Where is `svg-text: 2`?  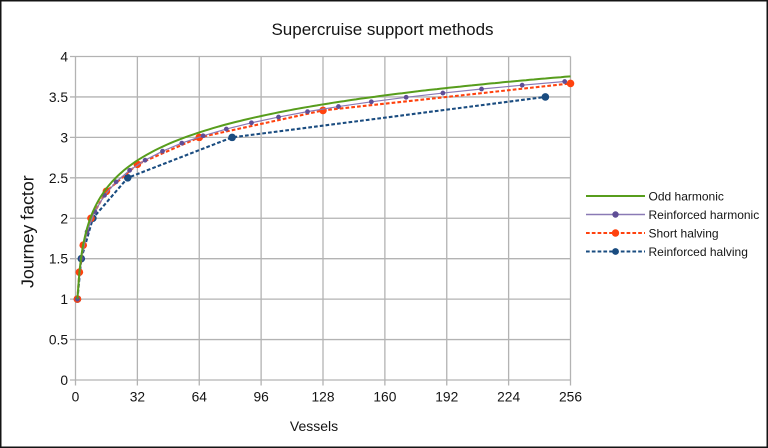
svg-text: 2 is located at coordinates (64, 218).